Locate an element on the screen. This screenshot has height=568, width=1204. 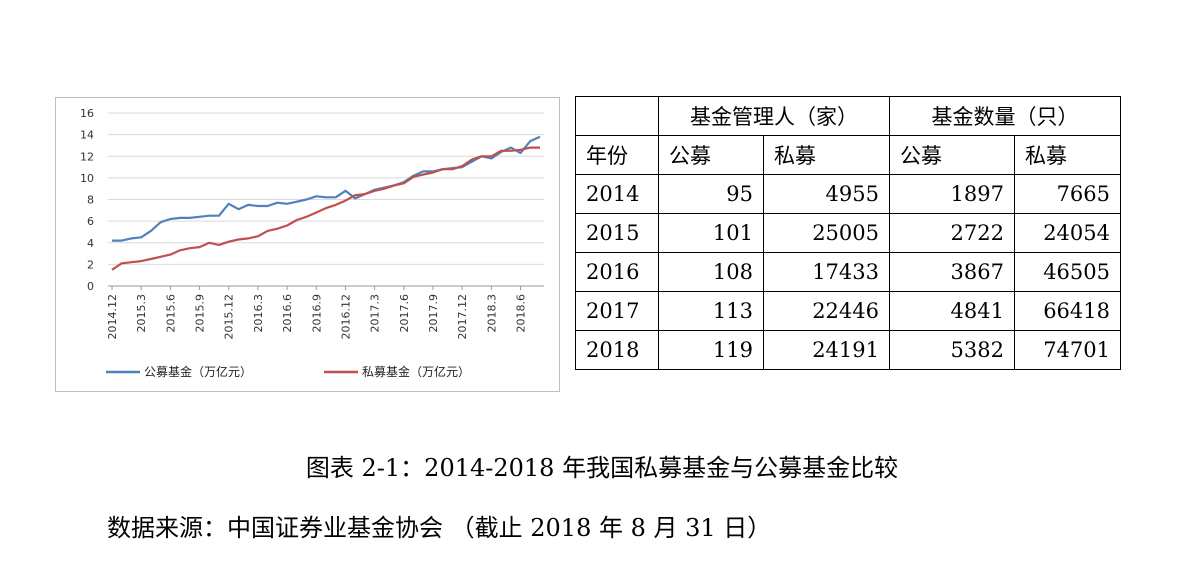
cell-value: 24054 is located at coordinates (1067, 233).